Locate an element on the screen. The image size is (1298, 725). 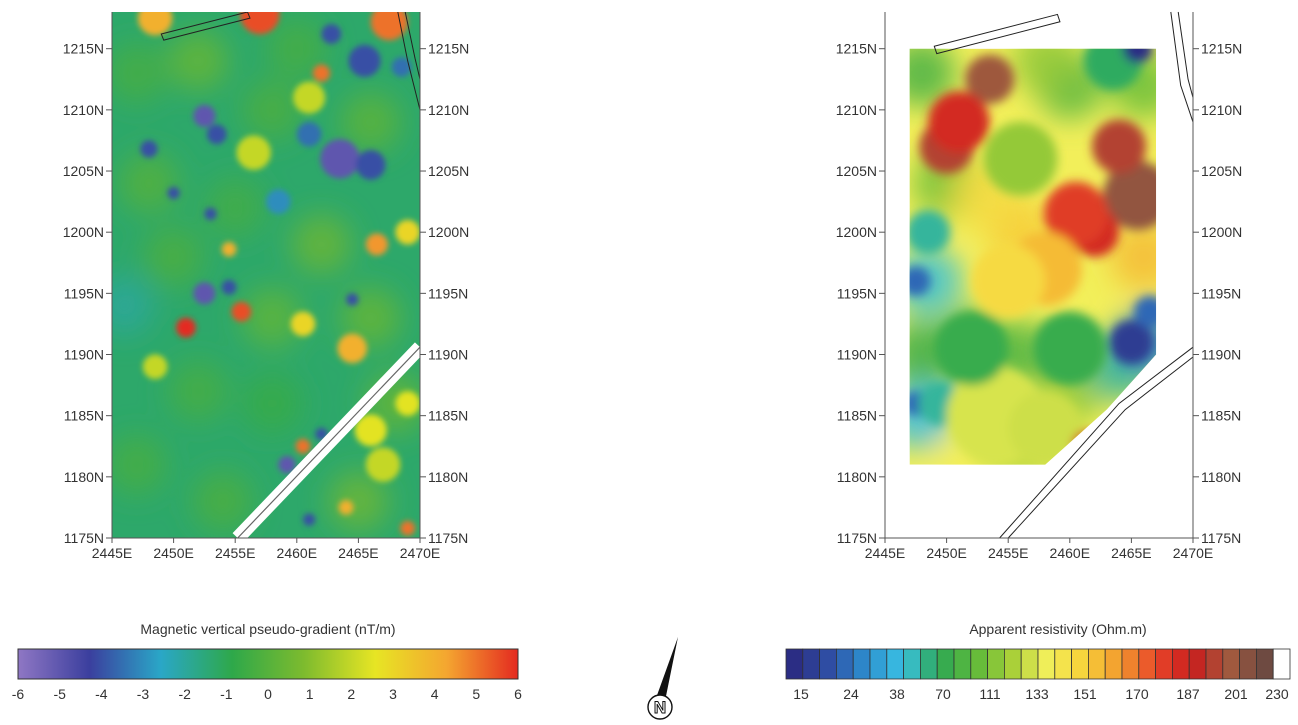
y-tick-label: 1190N is located at coordinates (857, 355).